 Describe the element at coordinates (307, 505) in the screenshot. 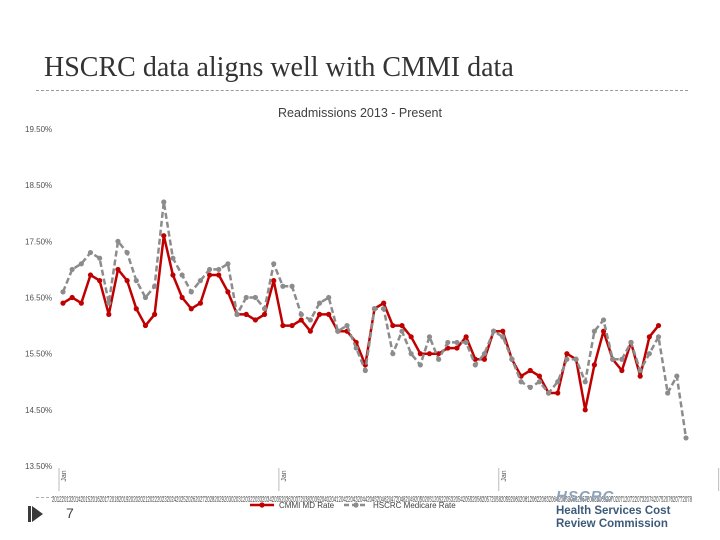

I see `legend-label: CMMI MD Rate` at that location.